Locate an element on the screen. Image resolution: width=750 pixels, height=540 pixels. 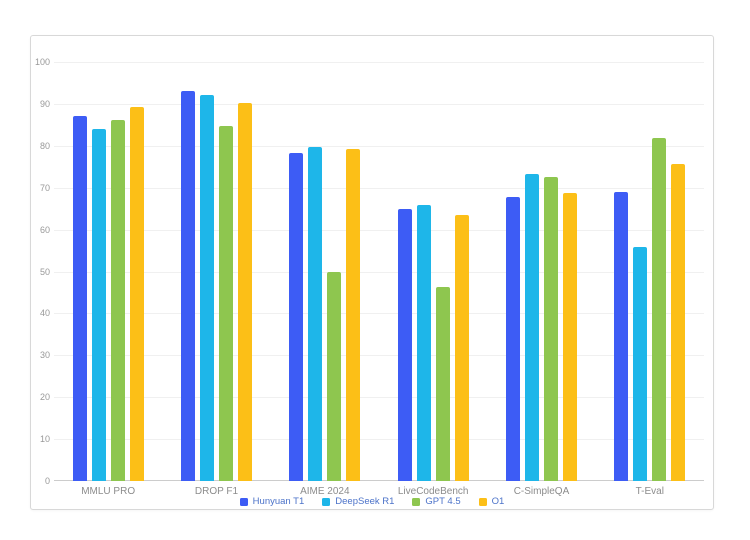
bar-group-t-eval is located at coordinates (650, 271).